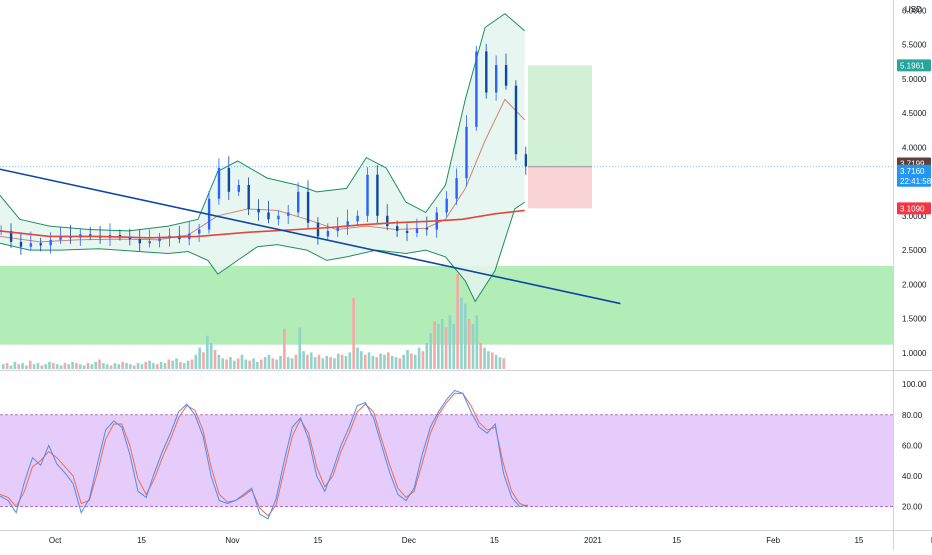  Describe the element at coordinates (912, 171) in the screenshot. I see `current-price-text: 3.7160` at that location.